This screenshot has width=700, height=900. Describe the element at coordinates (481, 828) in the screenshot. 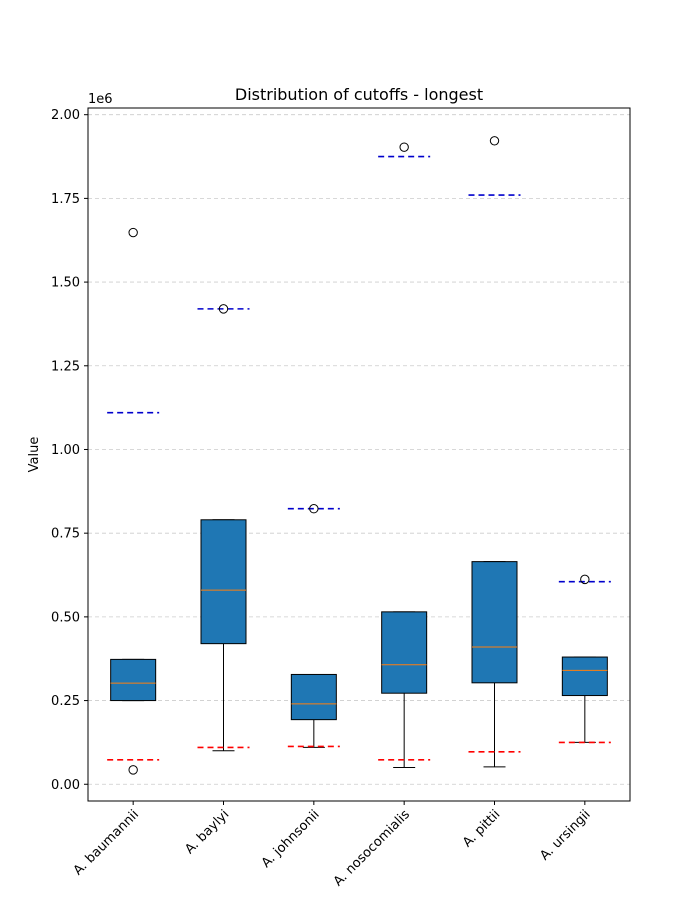

I see `x-tick-label: A. pittii` at that location.